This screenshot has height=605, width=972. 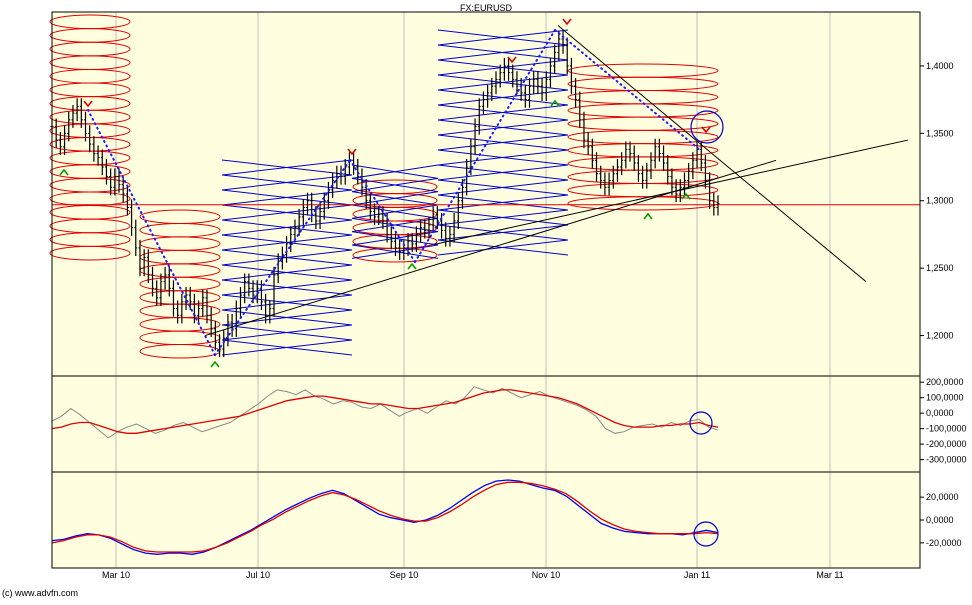 What do you see at coordinates (486, 8) in the screenshot?
I see `chart-title: FX:EURUSD` at bounding box center [486, 8].